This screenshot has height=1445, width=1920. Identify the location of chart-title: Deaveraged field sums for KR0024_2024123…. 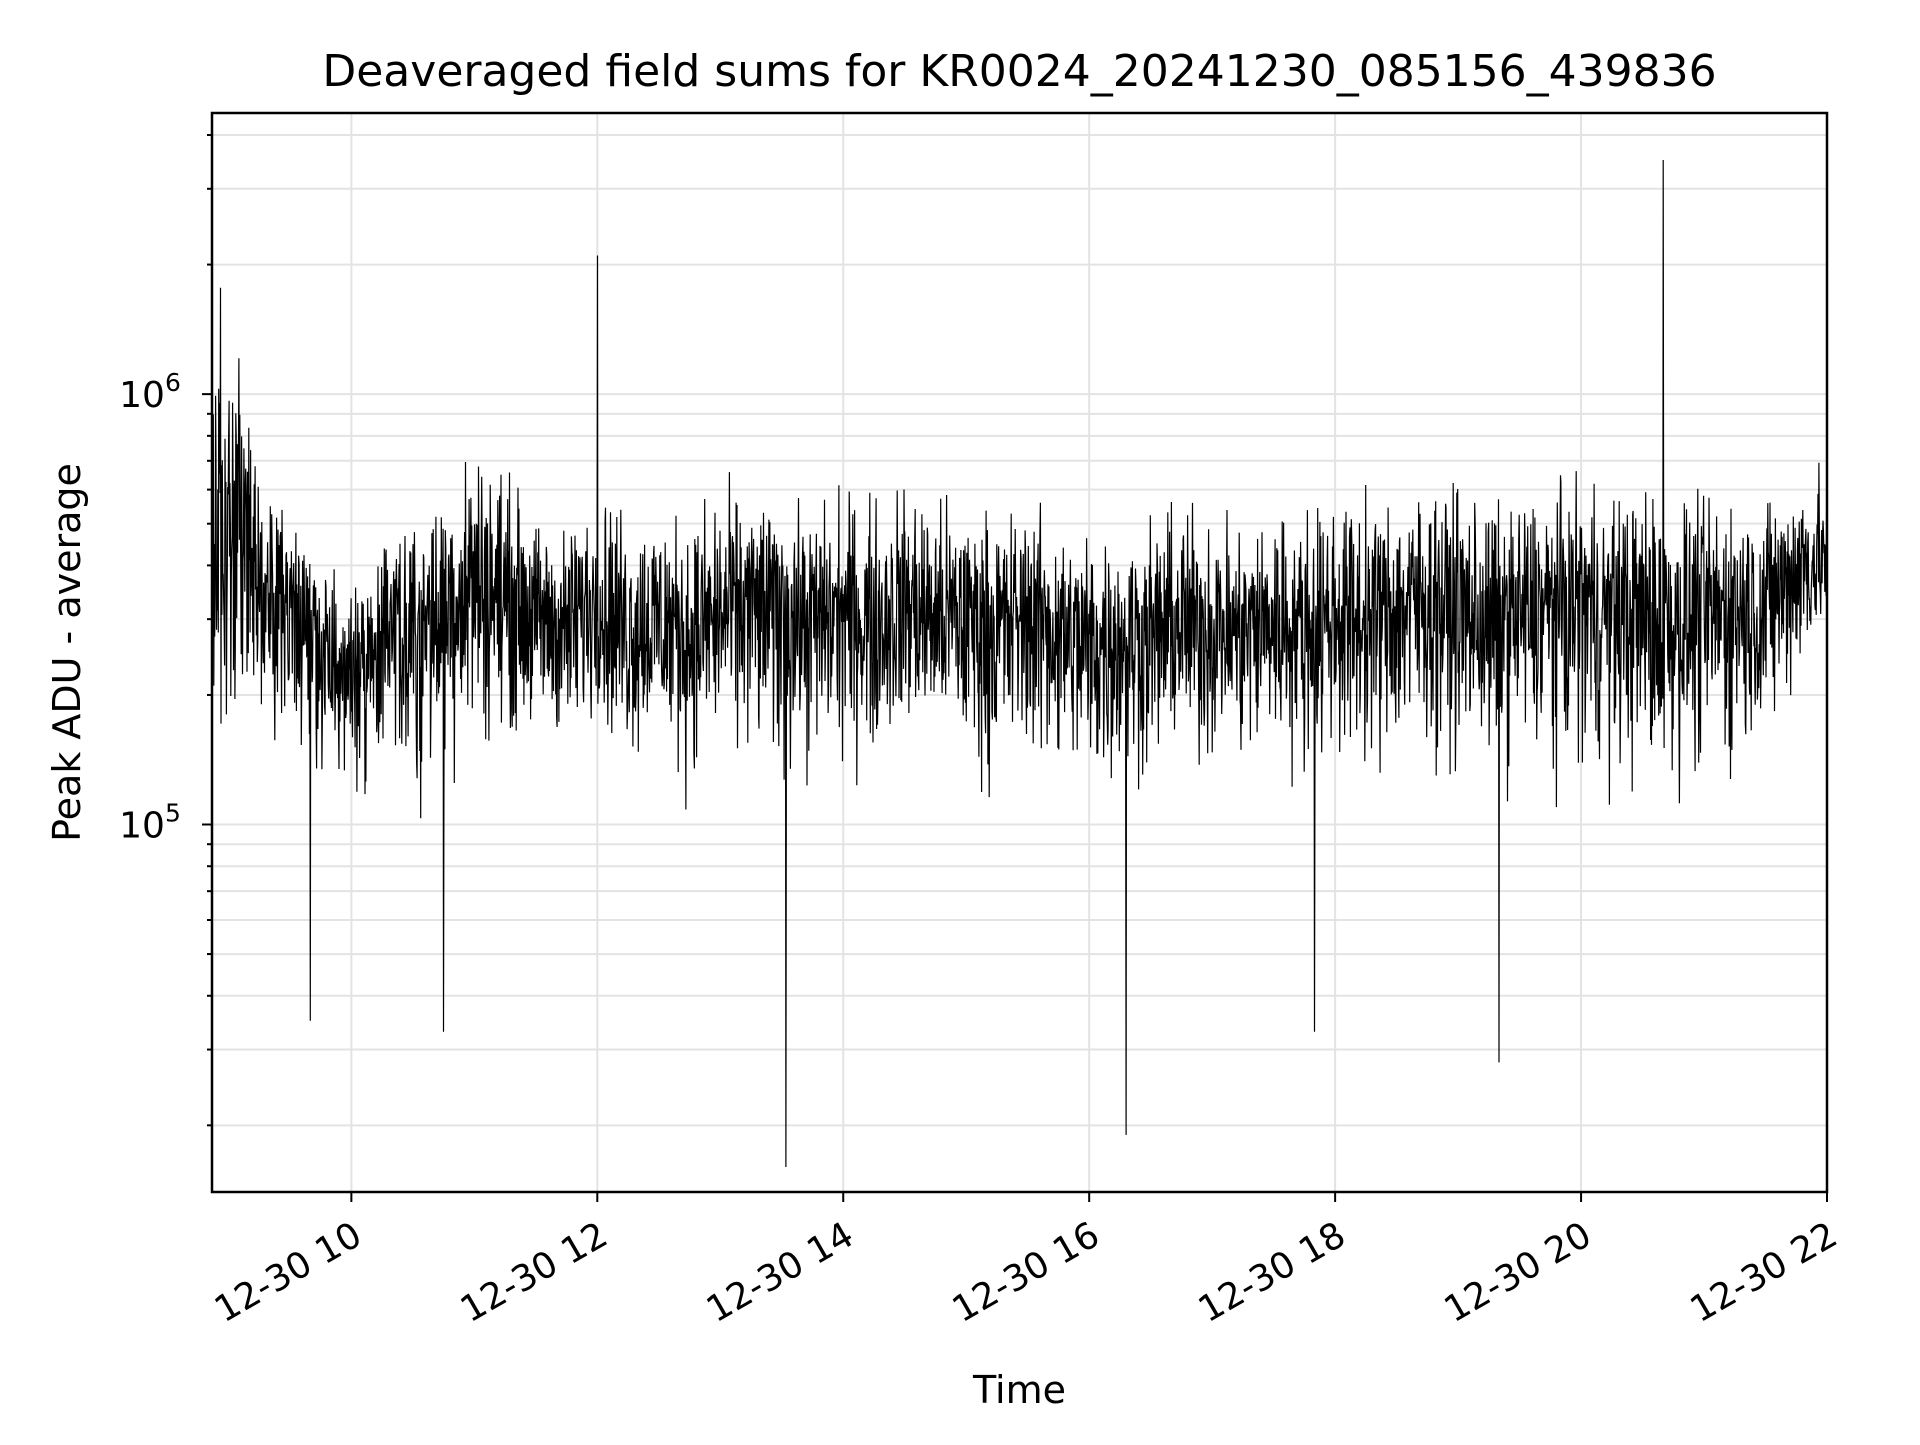
(1019, 71).